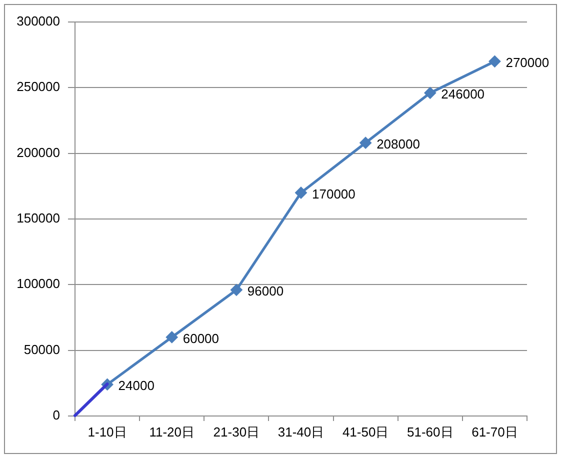  What do you see at coordinates (172, 432) in the screenshot?
I see `x-tick-label: 11-20日` at bounding box center [172, 432].